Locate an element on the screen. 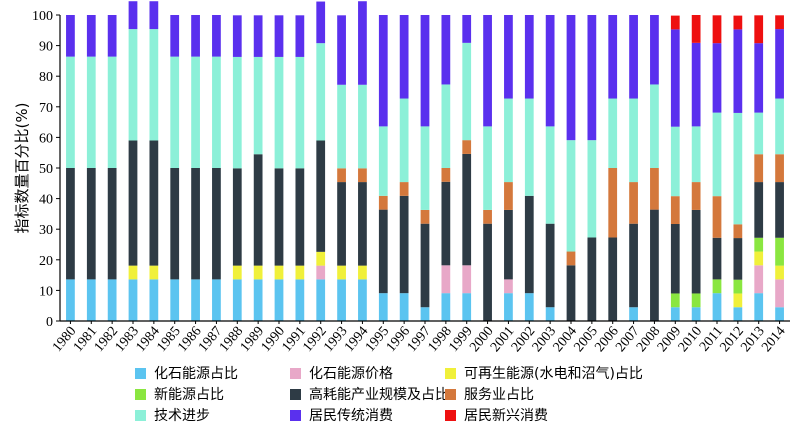 The width and height of the screenshot is (808, 436). bar-segment-1998-s0 is located at coordinates (446, 307).